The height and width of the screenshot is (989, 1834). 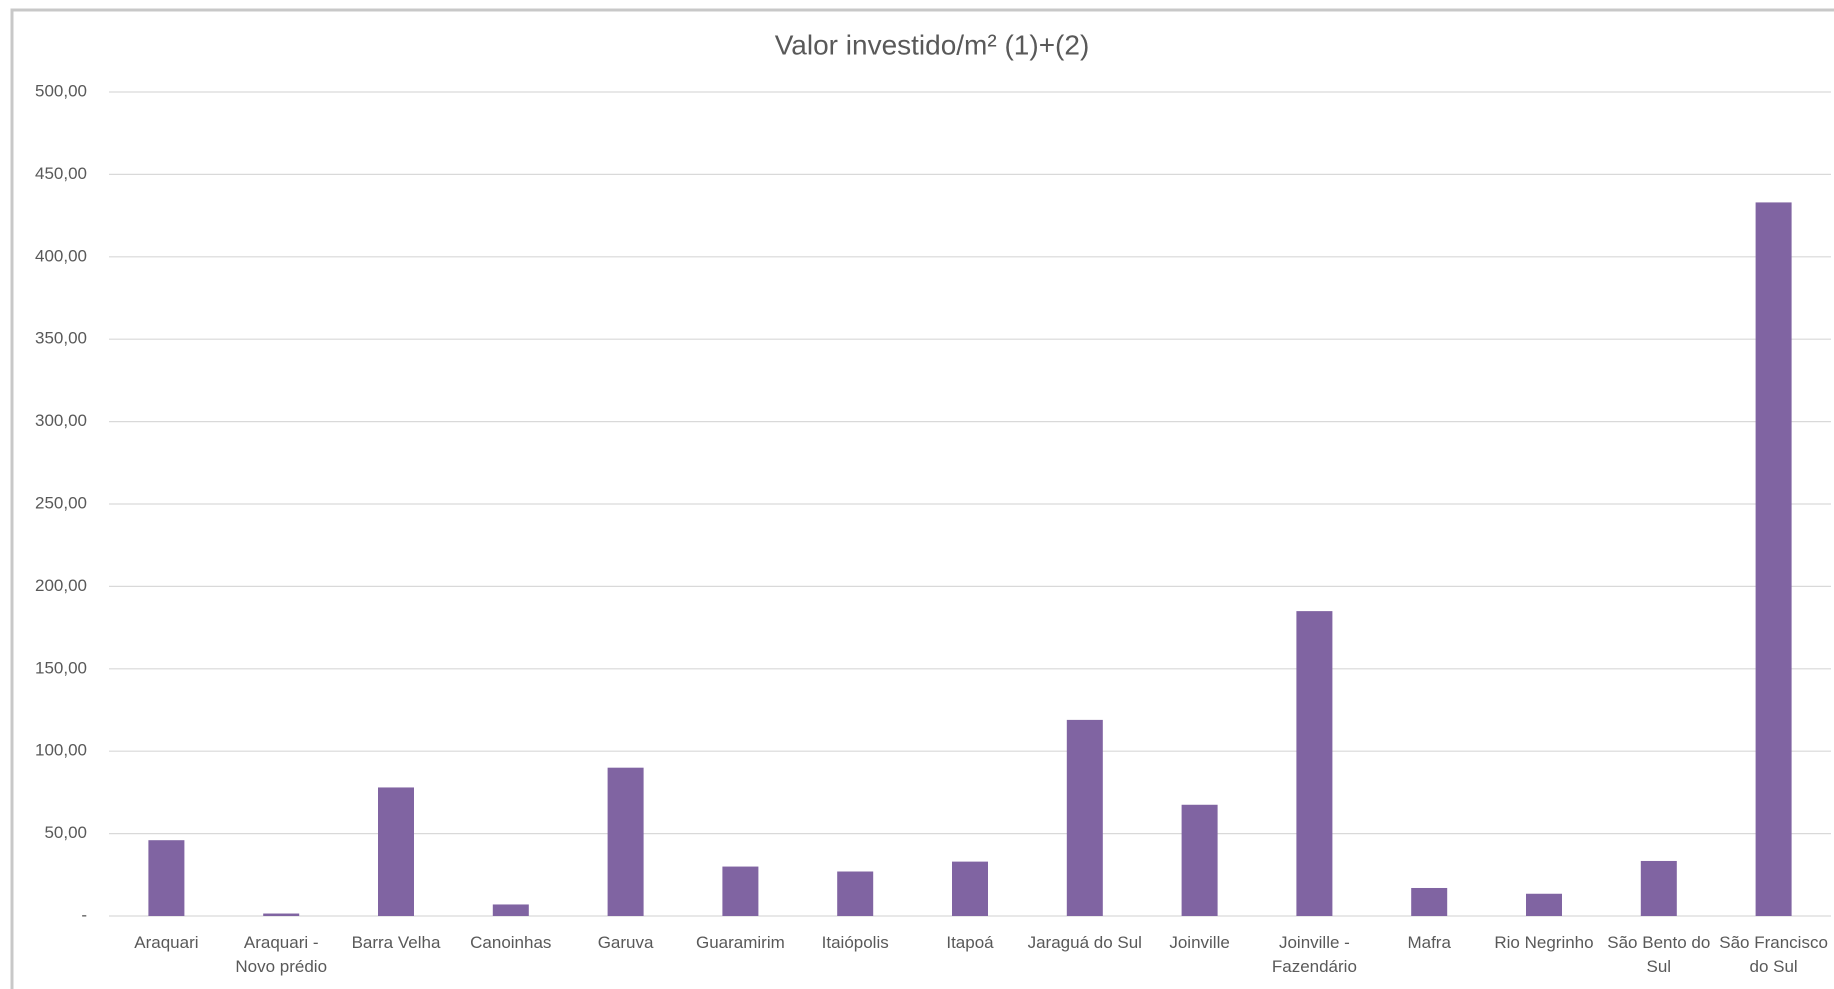 I want to click on x-tick-label-box: Itapoá, so click(x=970, y=942).